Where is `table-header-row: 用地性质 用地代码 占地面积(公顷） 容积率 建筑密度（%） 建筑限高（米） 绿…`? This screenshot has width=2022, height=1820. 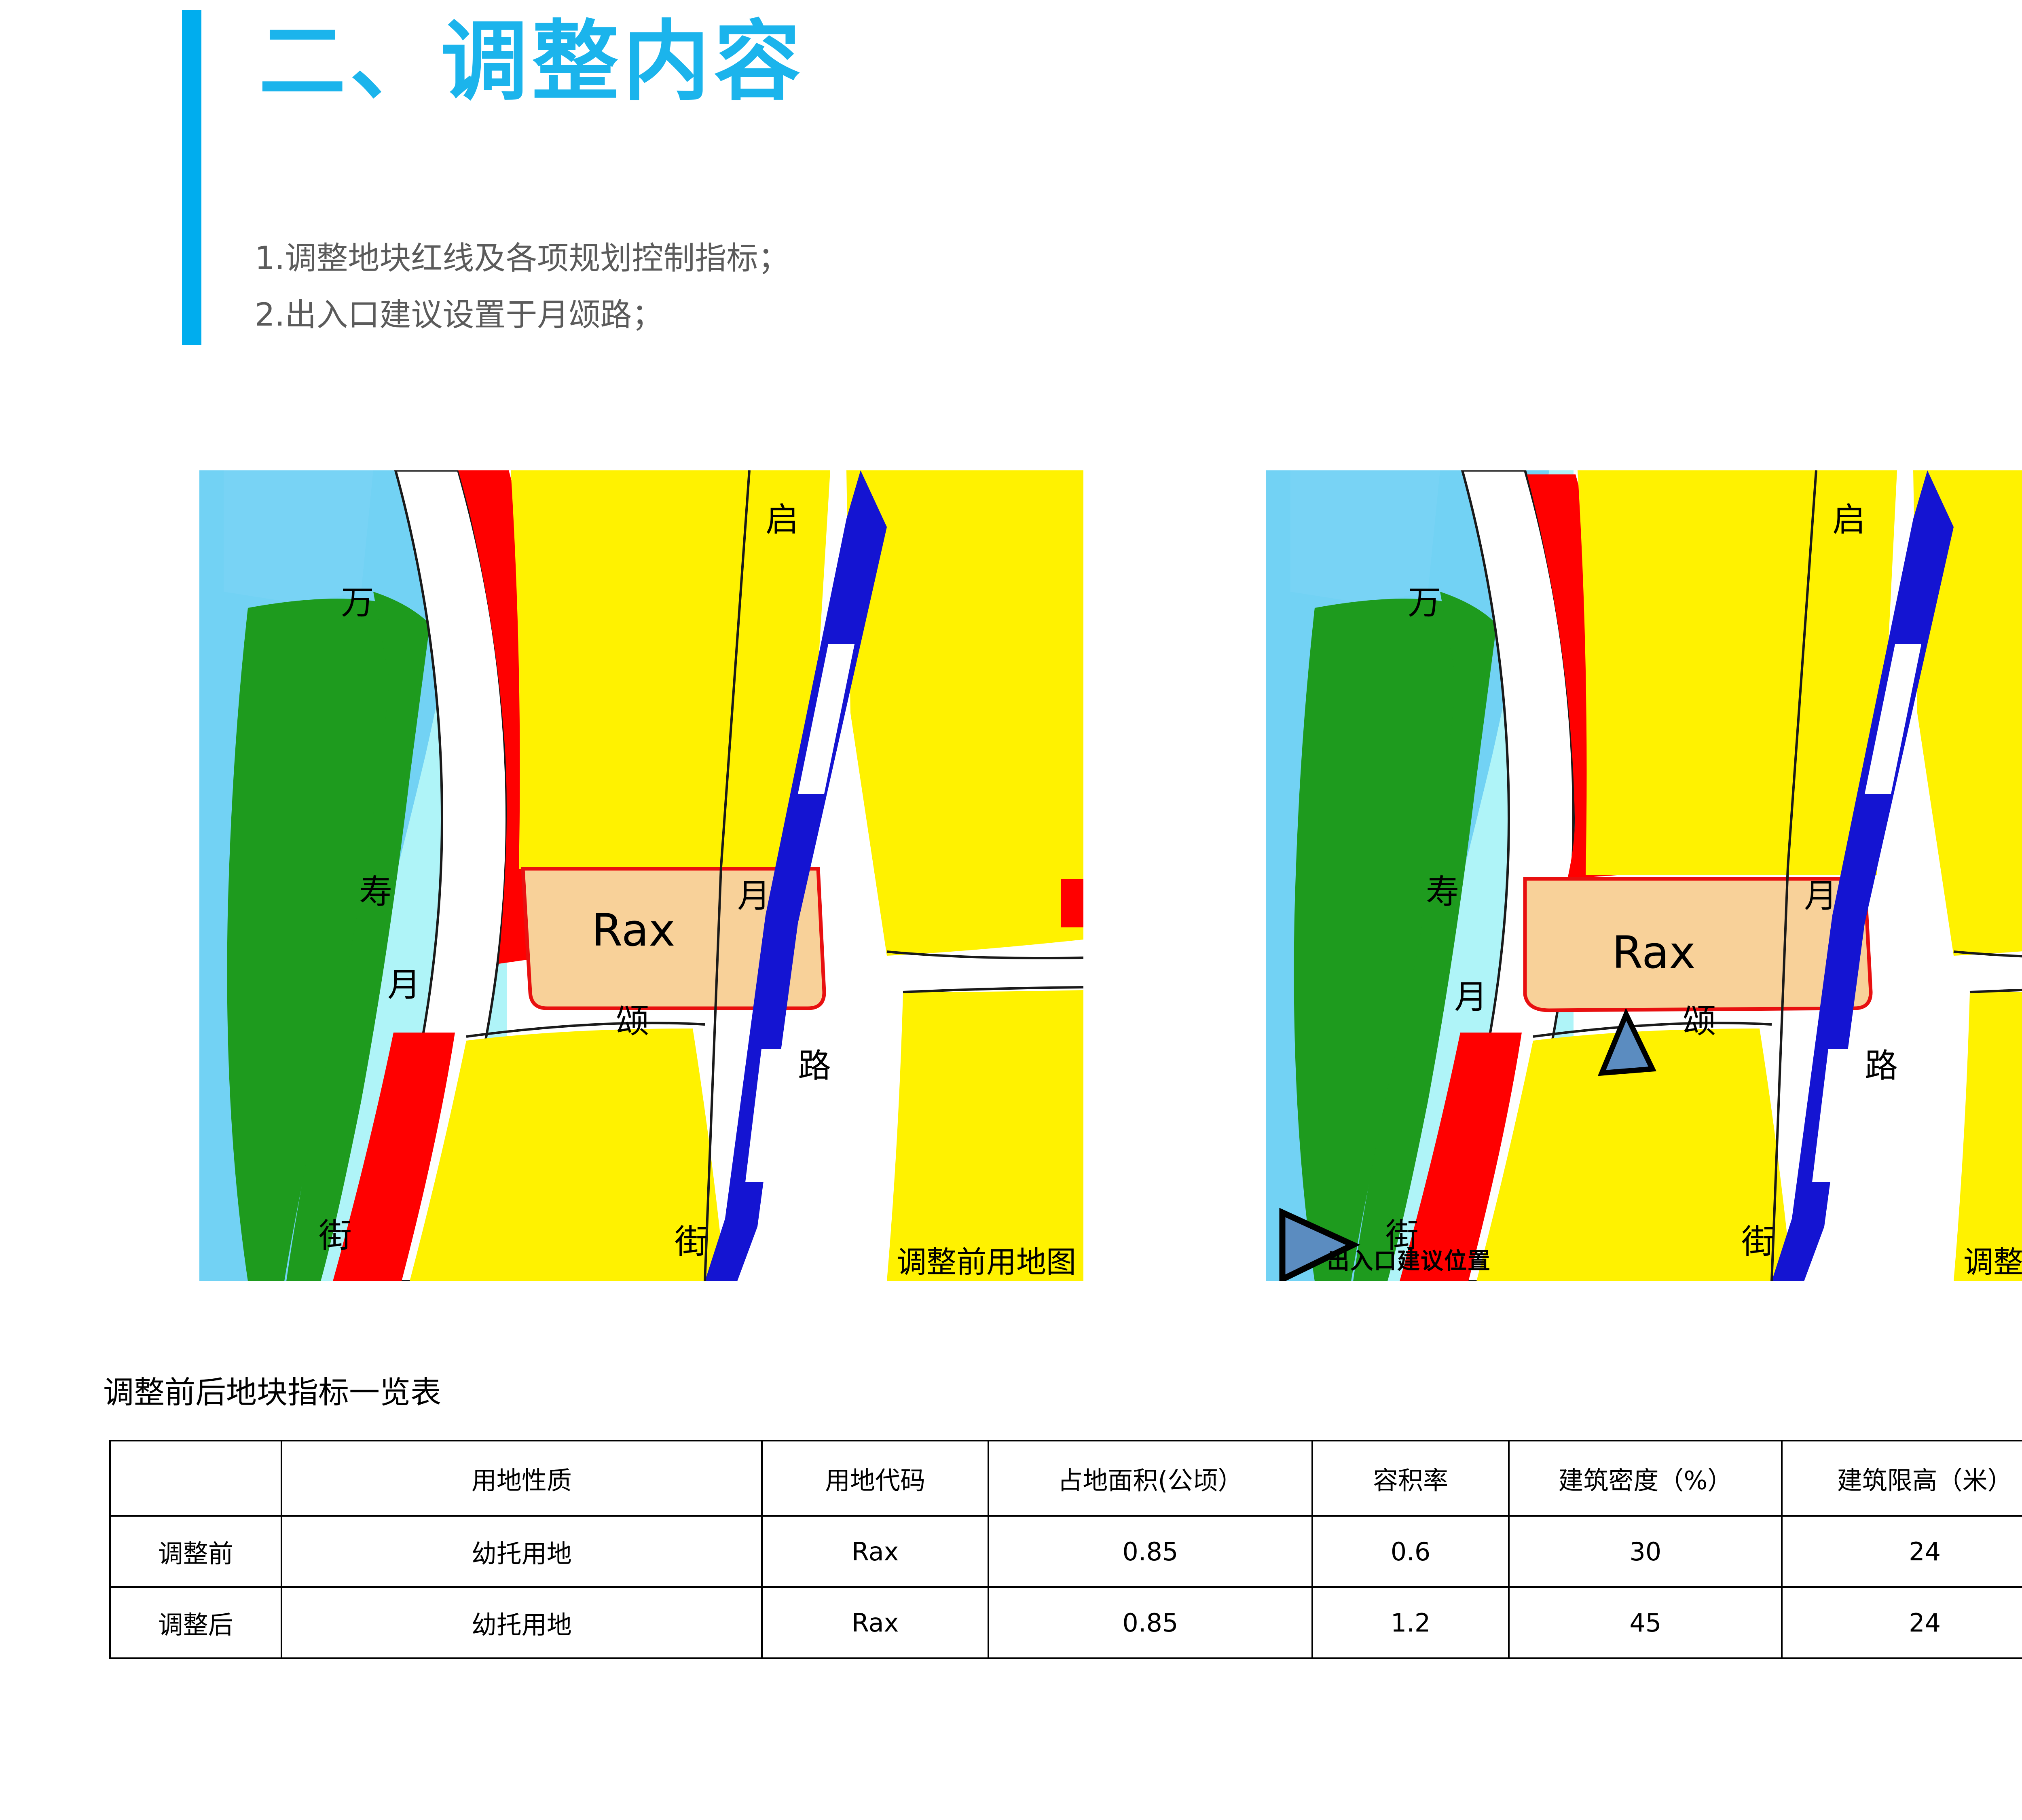 table-header-row: 用地性质 用地代码 占地面积(公顷） 容积率 建筑密度（%） 建筑限高（米） 绿… is located at coordinates (1065, 1479).